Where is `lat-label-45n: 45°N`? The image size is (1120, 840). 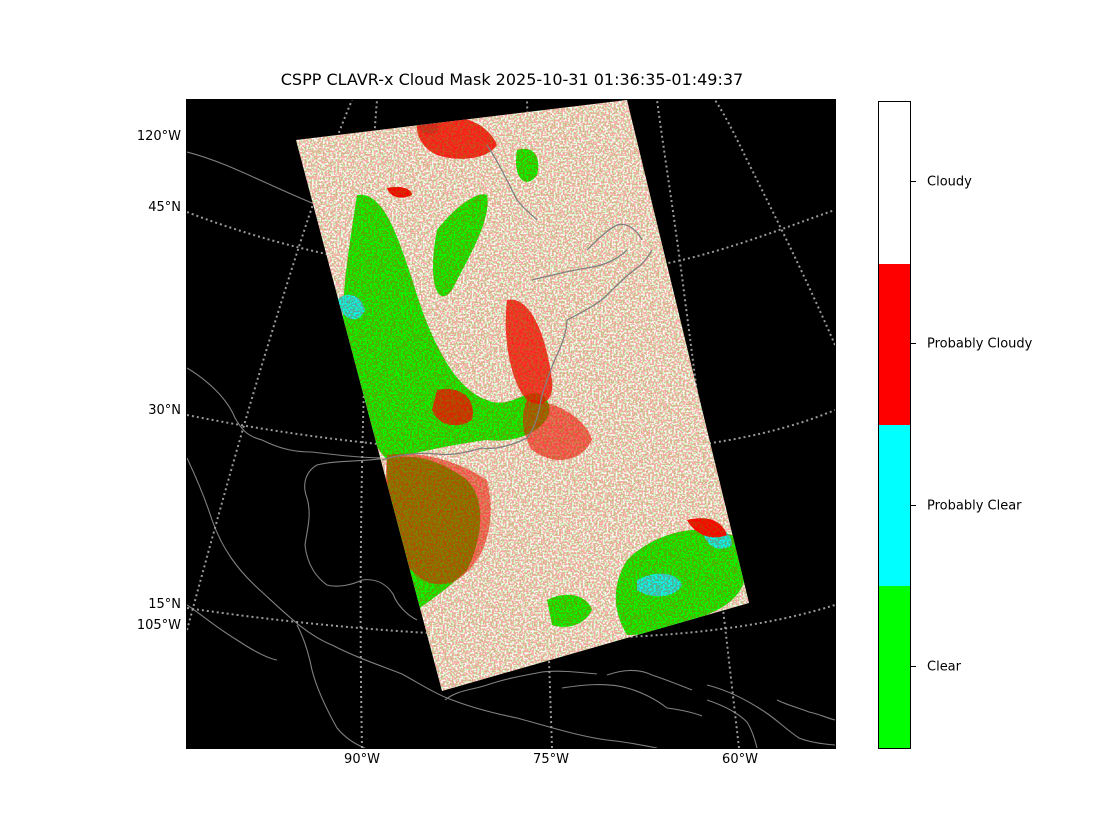
lat-label-45n: 45°N is located at coordinates (164, 207).